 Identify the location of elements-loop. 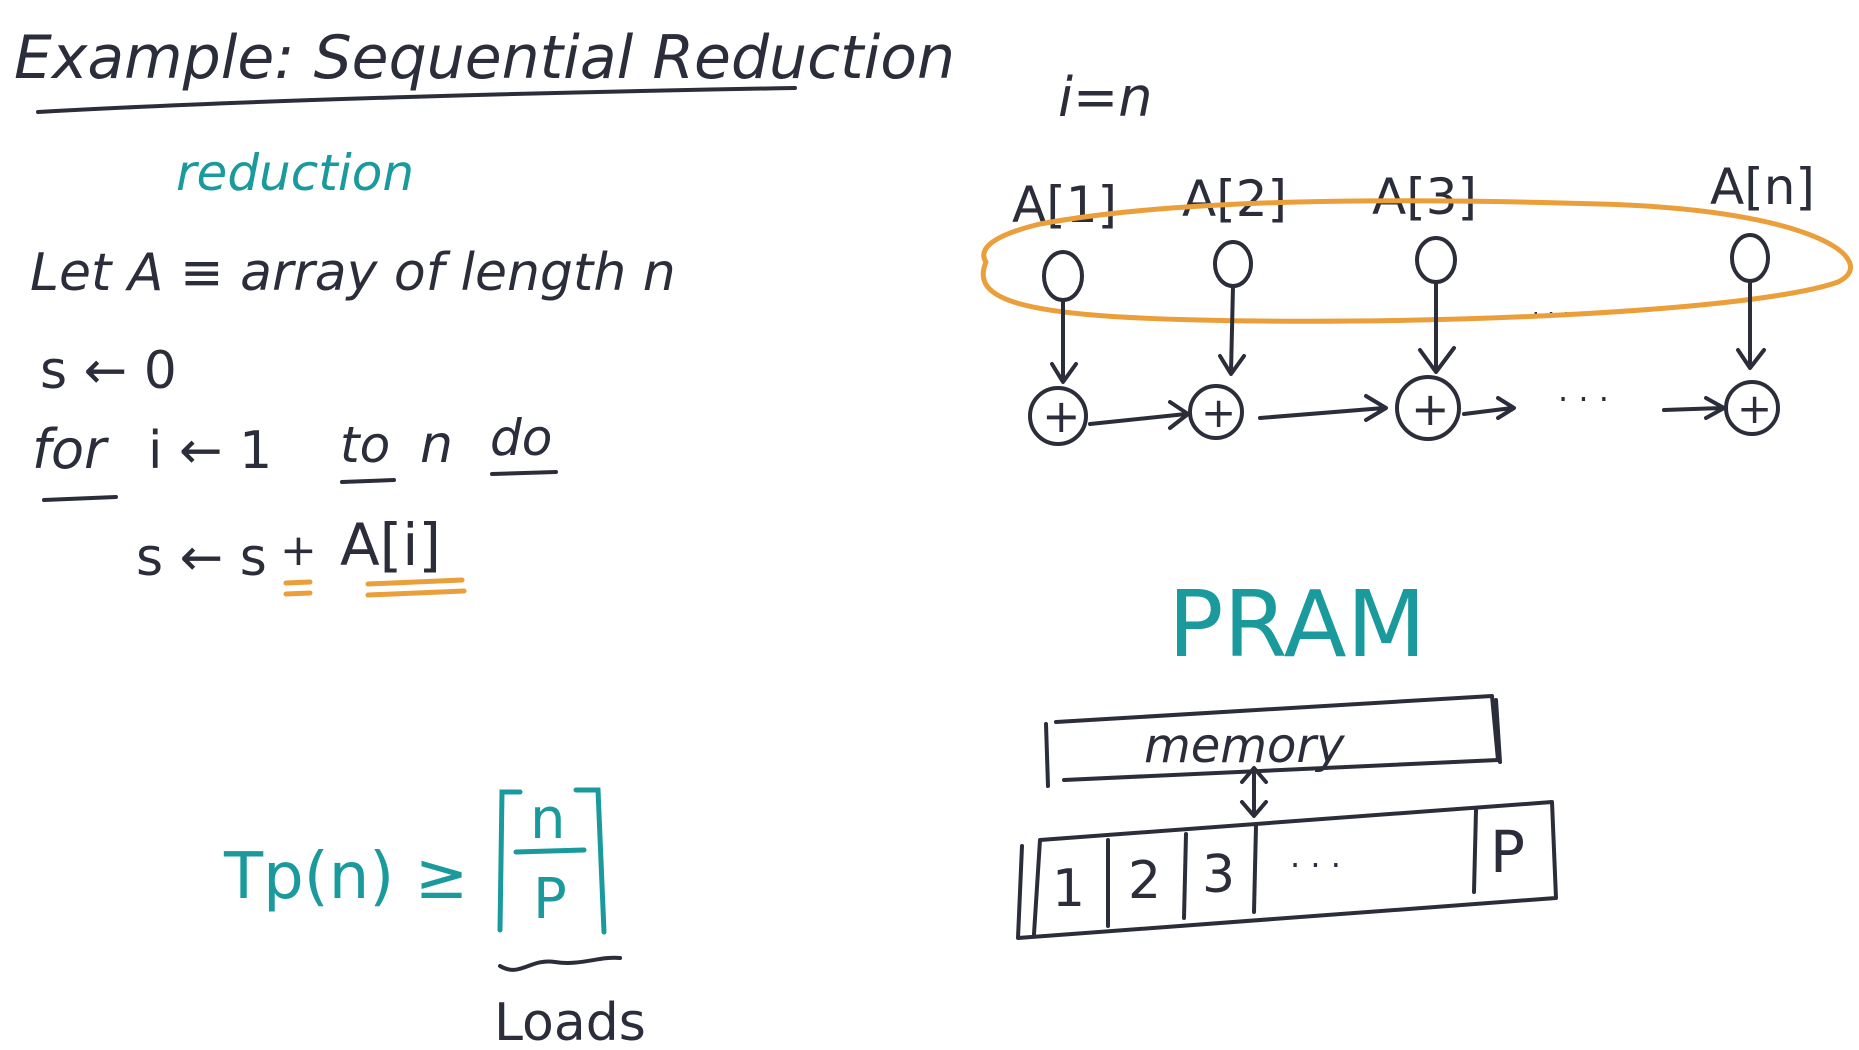
(1416, 261).